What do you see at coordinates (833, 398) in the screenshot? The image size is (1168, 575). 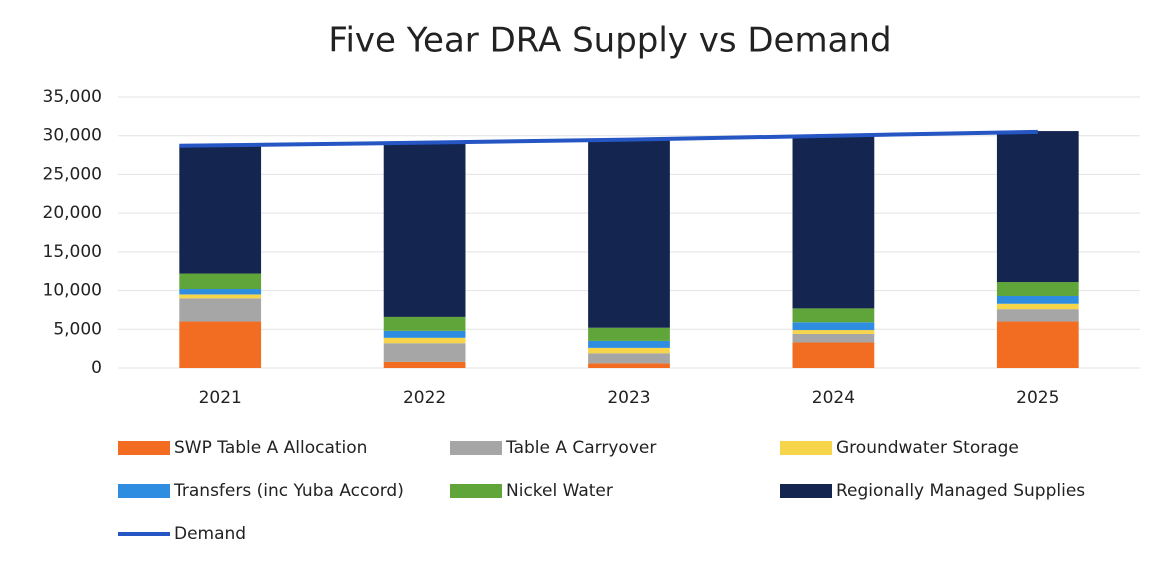 I see `x-tick-label: 2024` at bounding box center [833, 398].